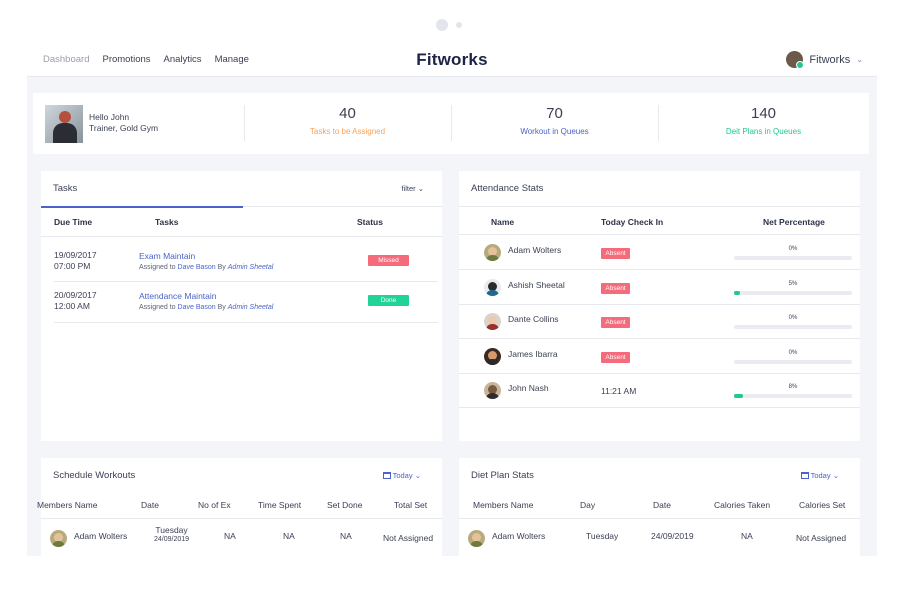 This screenshot has height=589, width=904. Describe the element at coordinates (65, 188) in the screenshot. I see `tasks-title: Tasks` at that location.